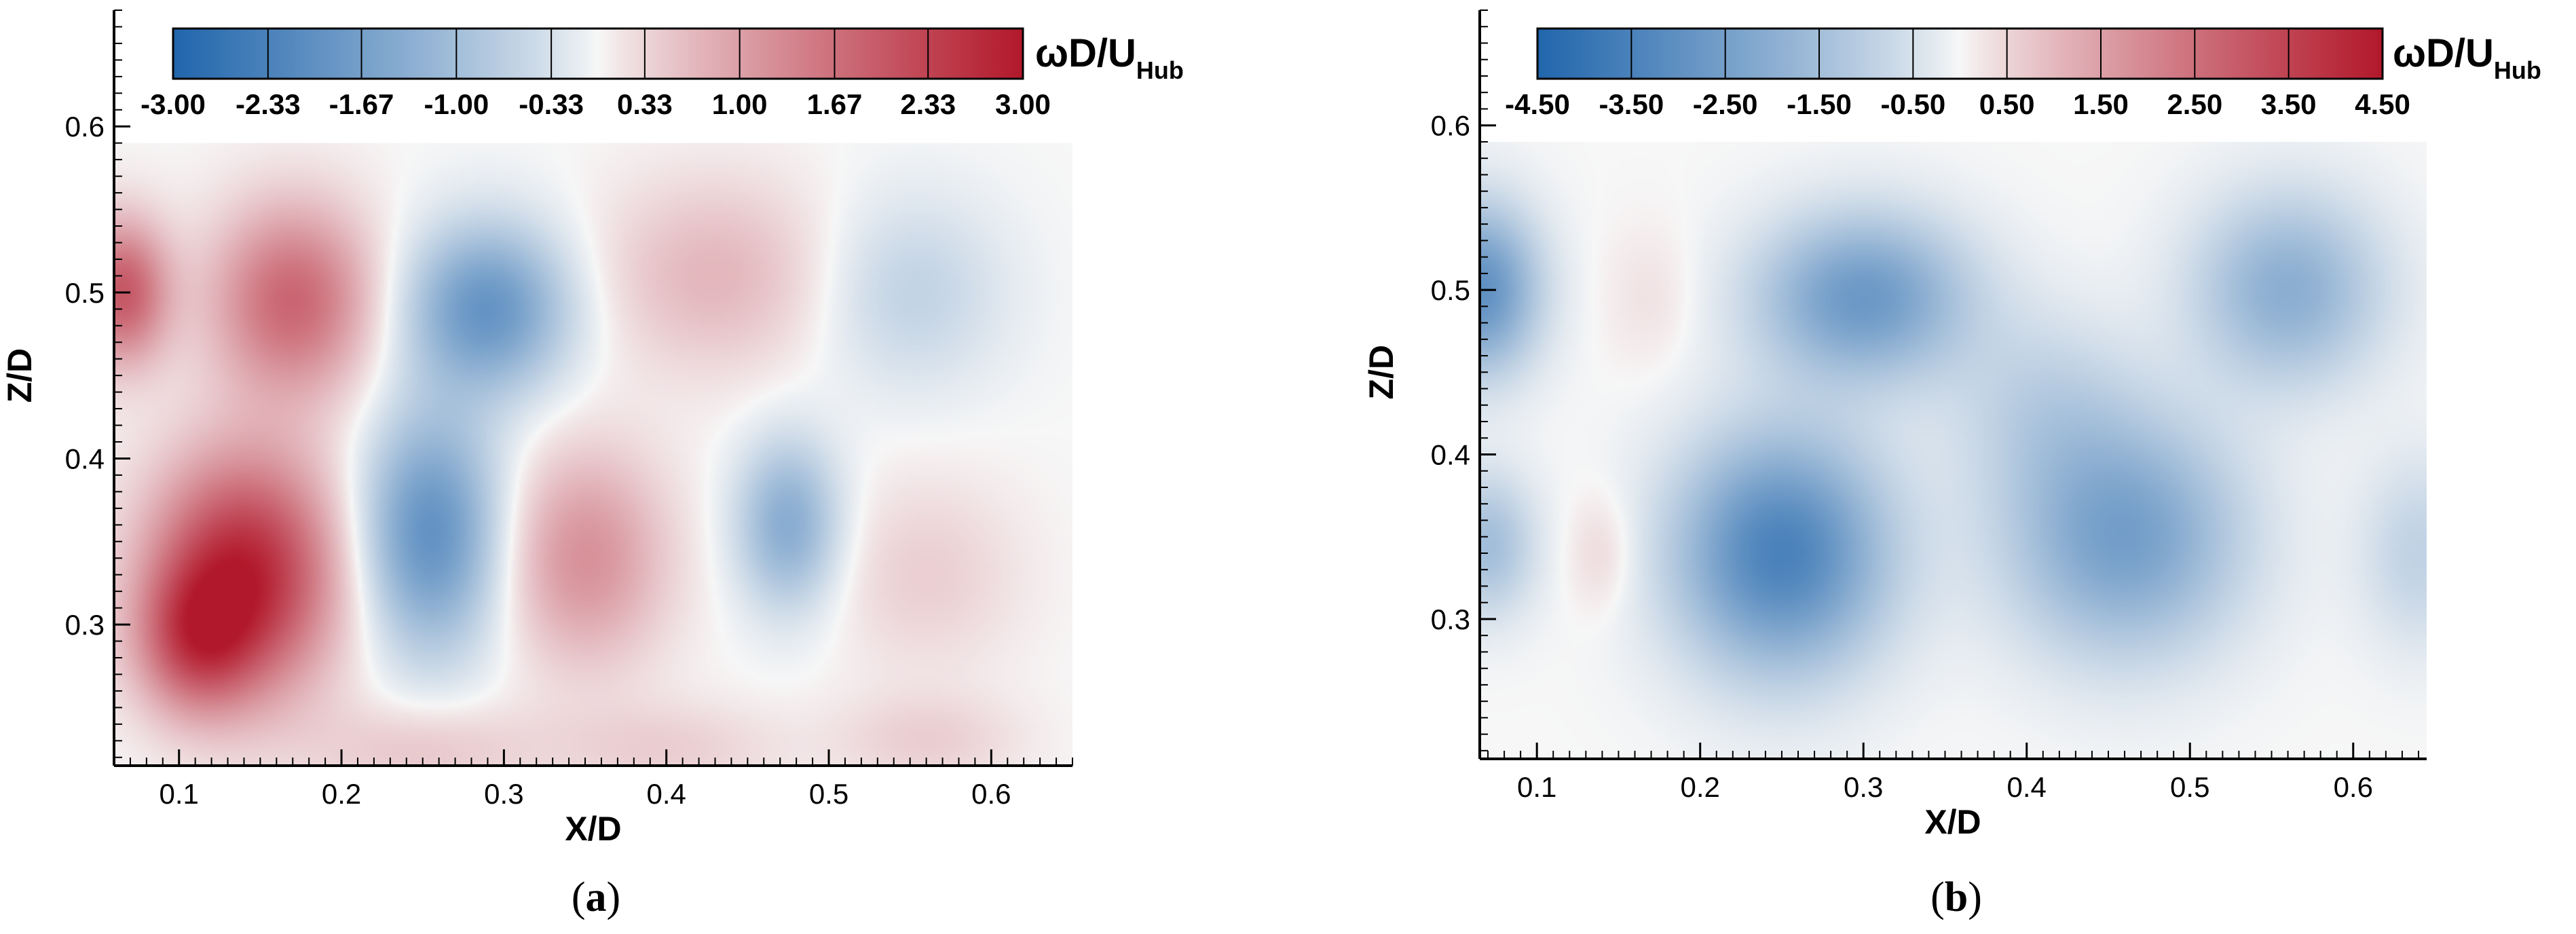 The height and width of the screenshot is (934, 2576). Describe the element at coordinates (645, 104) in the screenshot. I see `colorbar-tick-label: 0.33` at that location.